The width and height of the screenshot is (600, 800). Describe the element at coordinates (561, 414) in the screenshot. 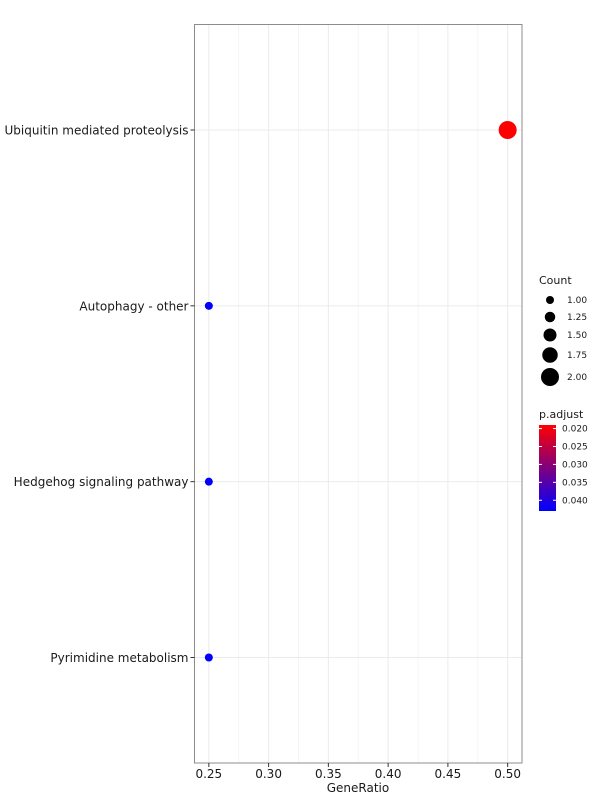

I see `padjust-legend-title: p.adjust` at that location.